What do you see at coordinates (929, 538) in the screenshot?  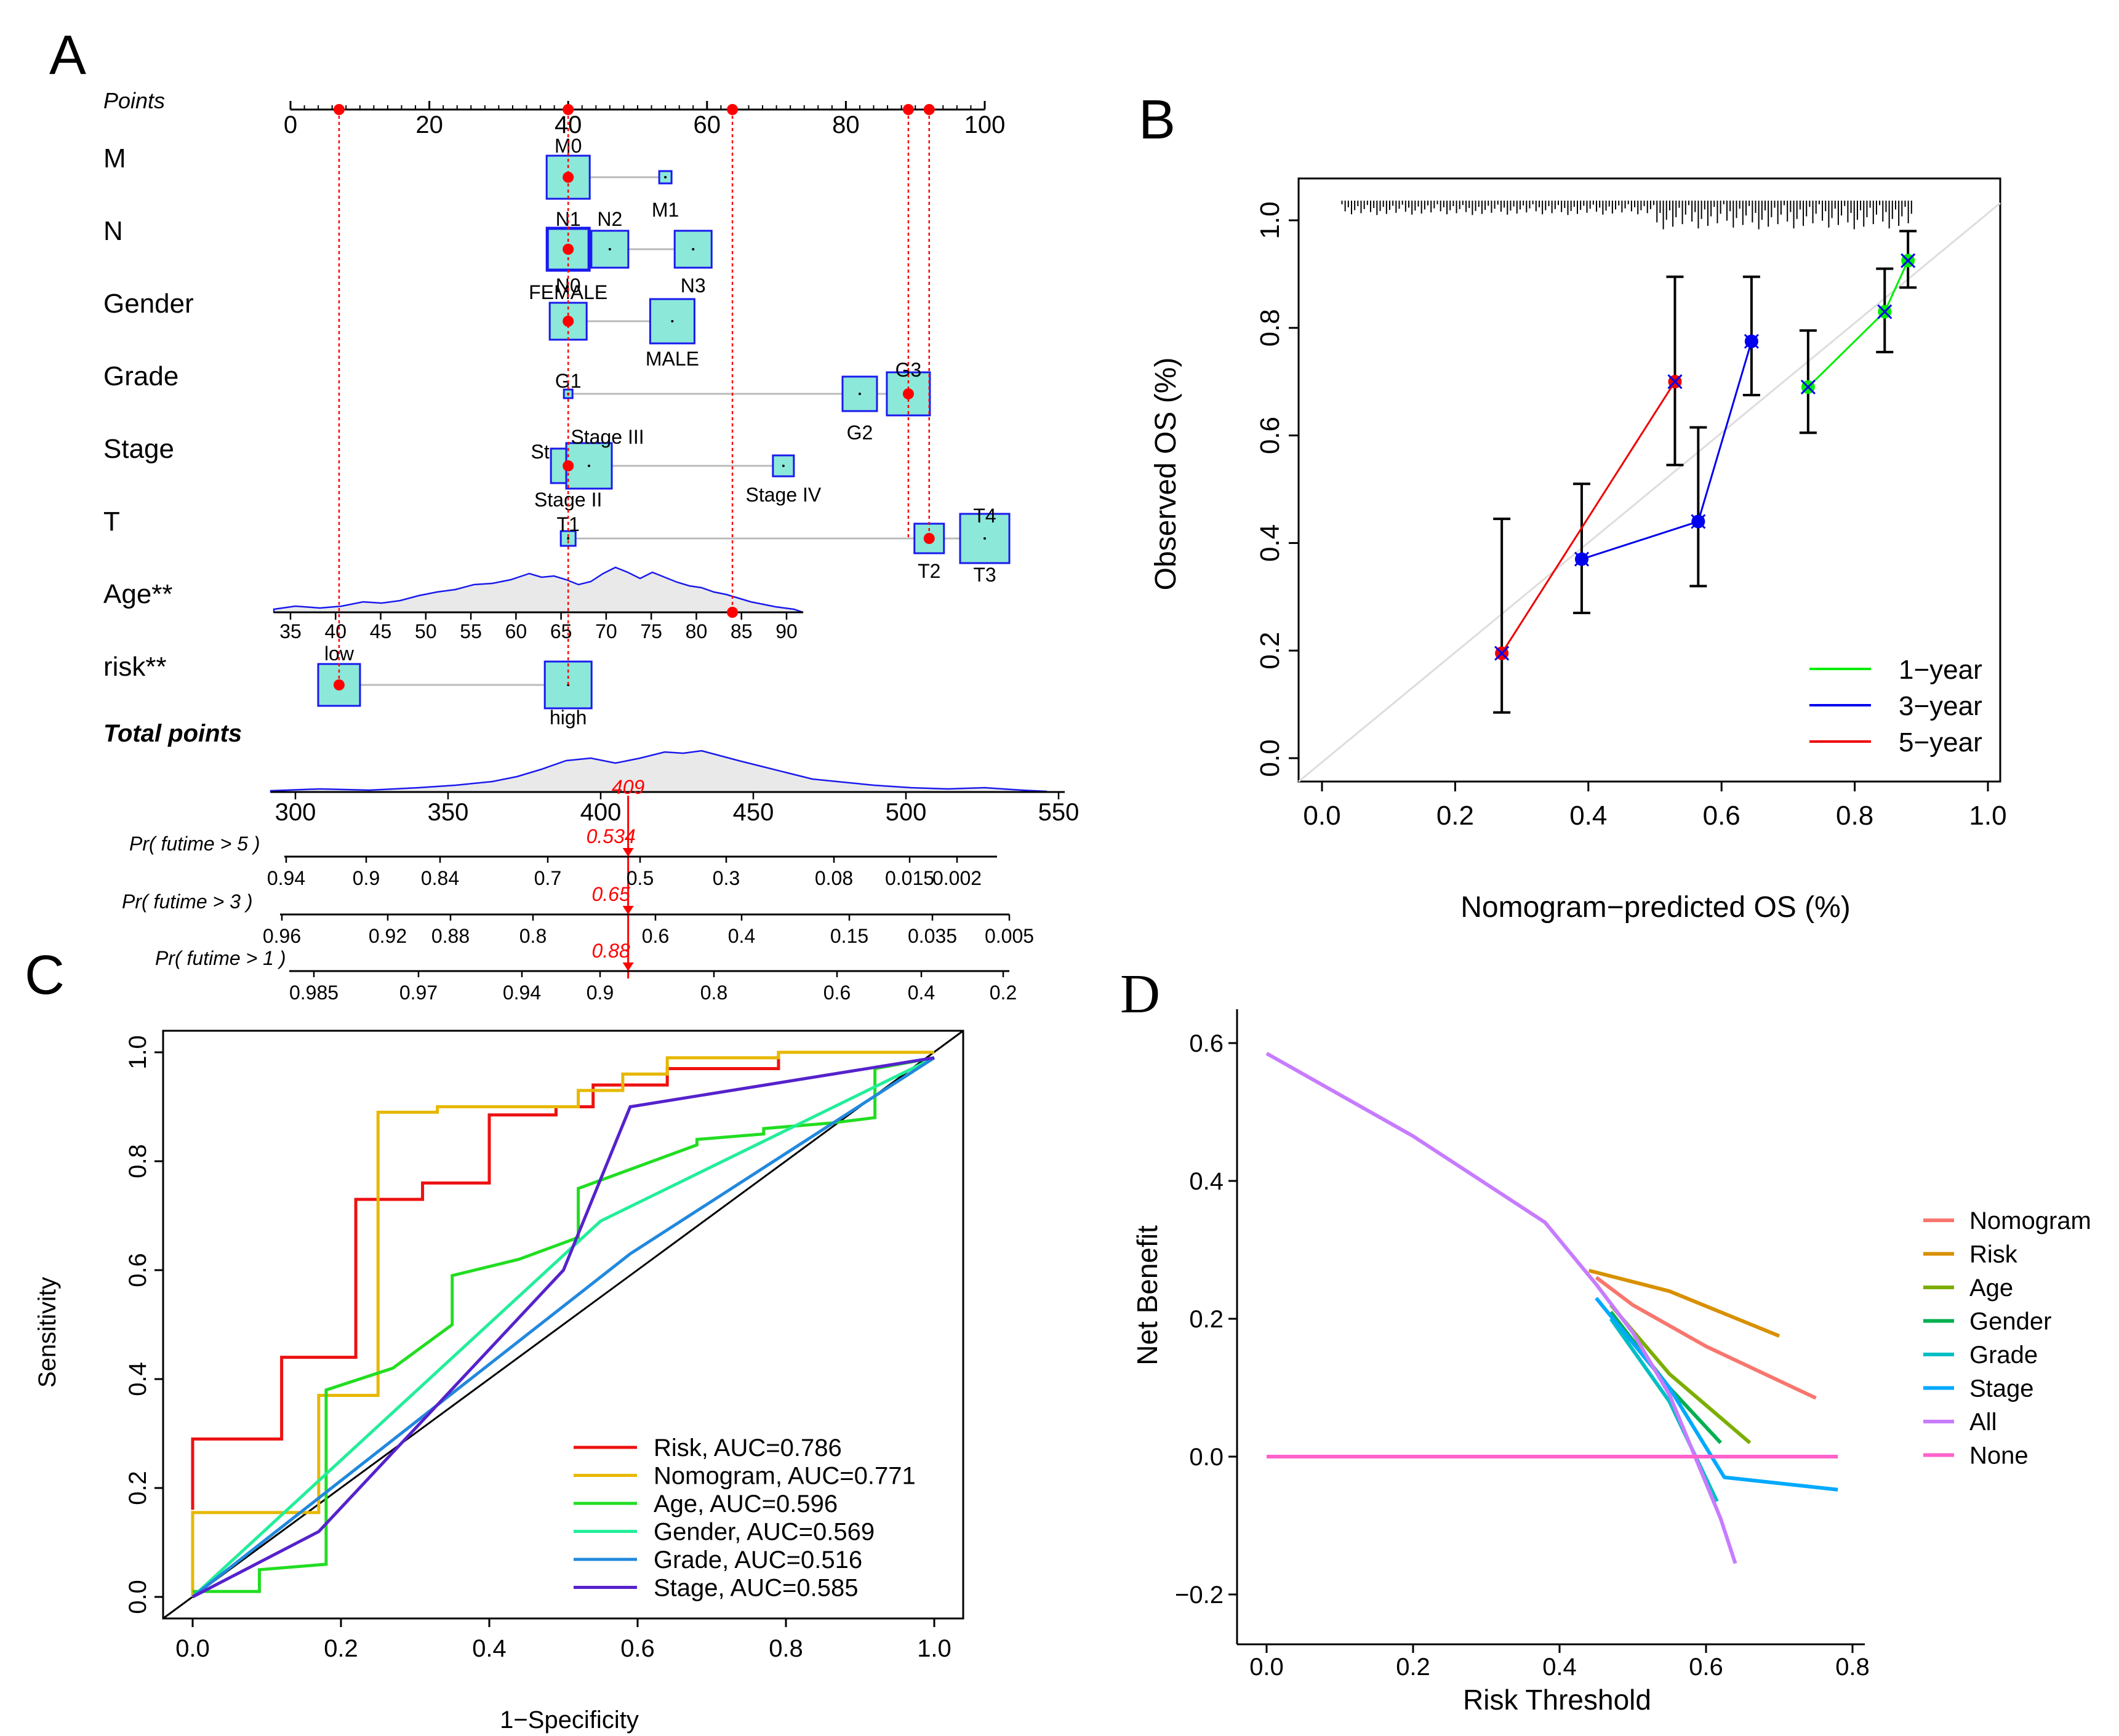 I see `t-selected-point` at bounding box center [929, 538].